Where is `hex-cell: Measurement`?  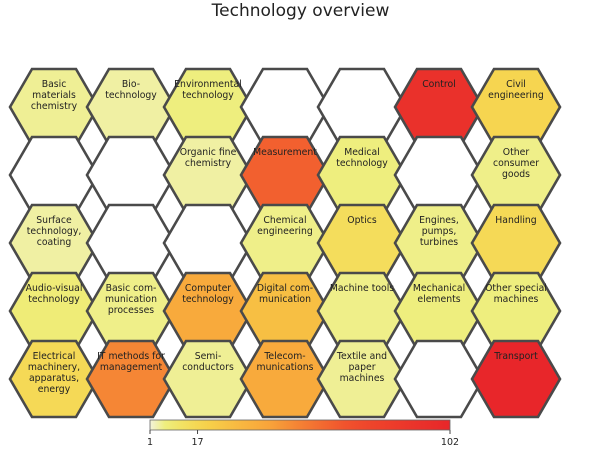
hex-cell: Measurement is located at coordinates (285, 175).